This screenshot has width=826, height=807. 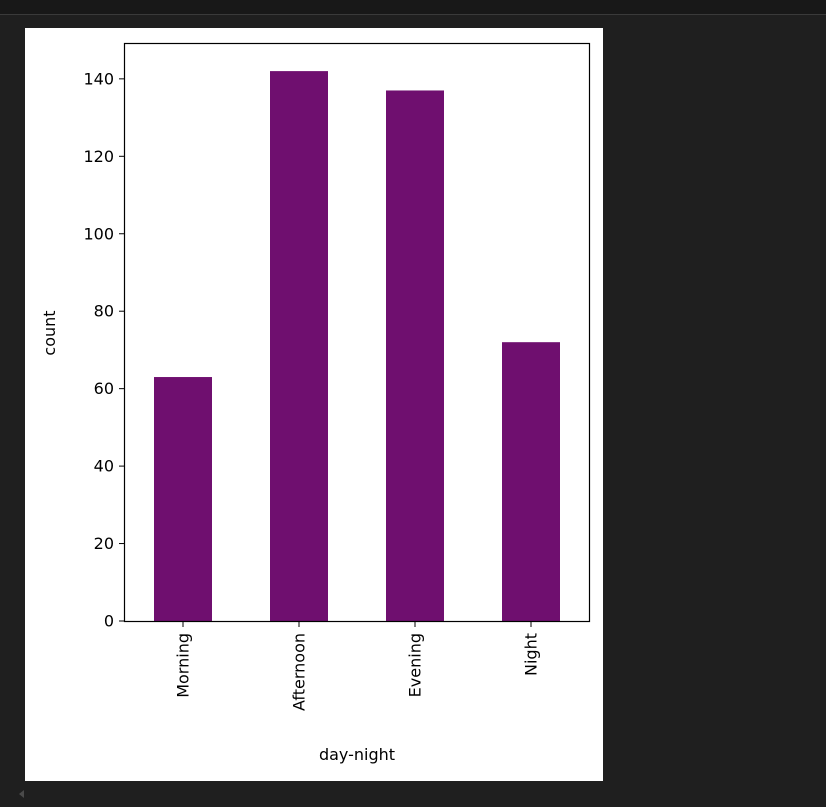 I want to click on y-axis-title: count, so click(x=49, y=332).